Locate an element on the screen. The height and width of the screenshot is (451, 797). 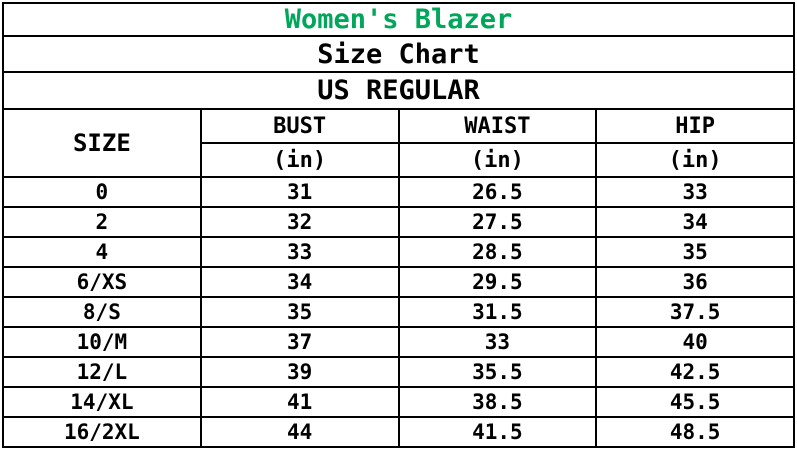
table-row: 16/2XL 44 41.5 48.5 is located at coordinates (398, 432).